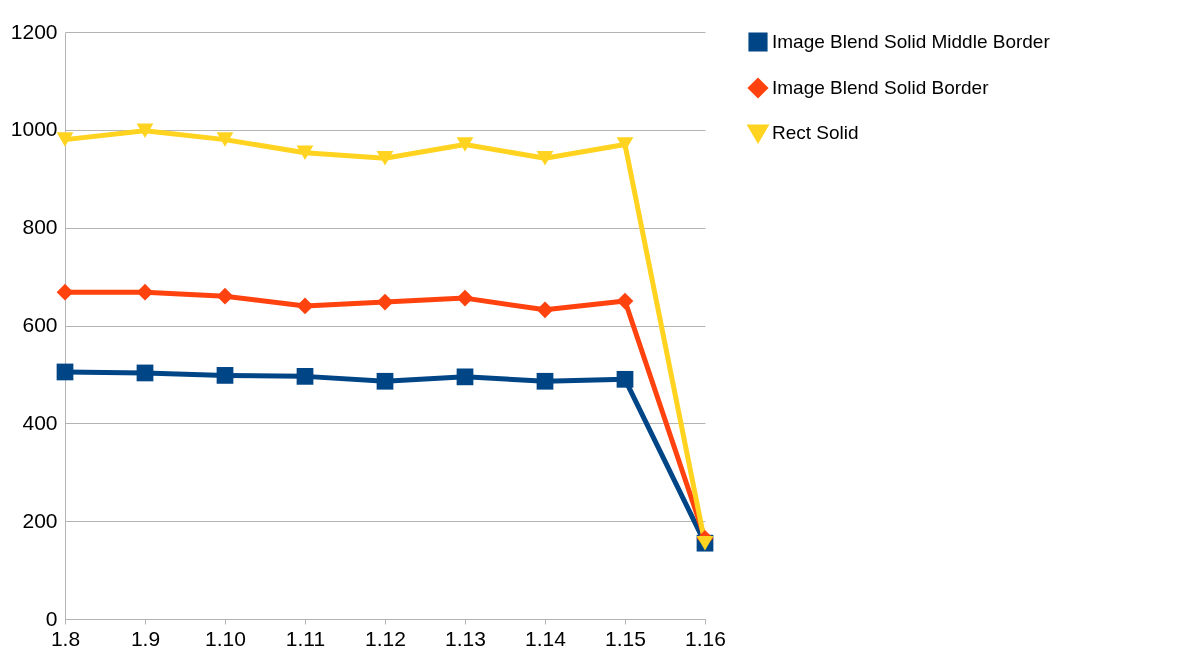 This screenshot has height=659, width=1194. Describe the element at coordinates (305, 638) in the screenshot. I see `x-tick-label: 1.11` at that location.